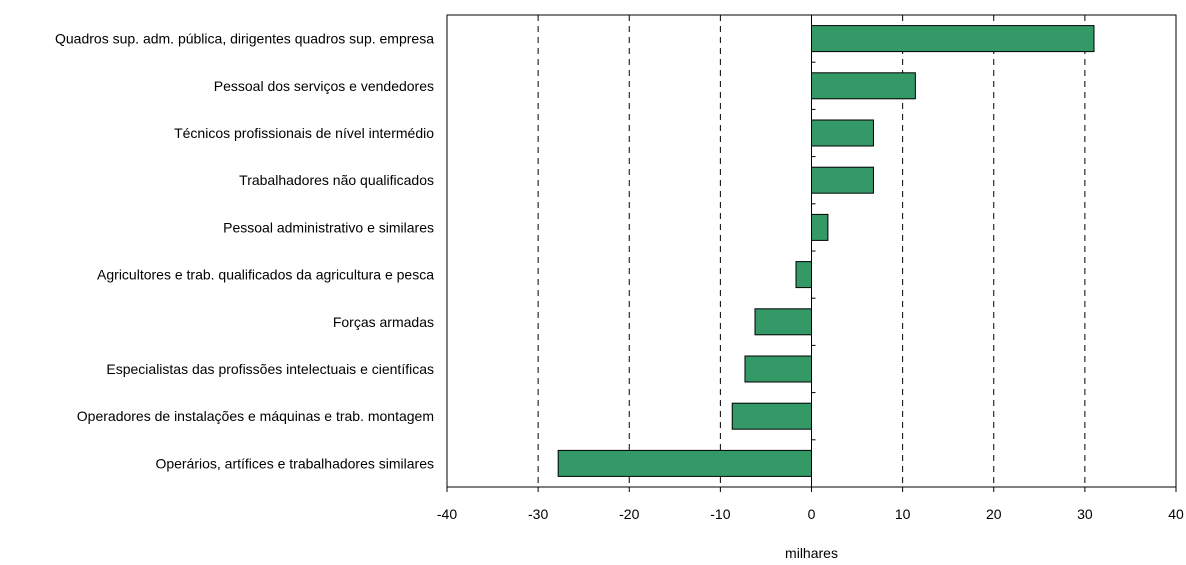 This screenshot has width=1186, height=565. What do you see at coordinates (447, 514) in the screenshot?
I see `x-tick-label: -40` at bounding box center [447, 514].